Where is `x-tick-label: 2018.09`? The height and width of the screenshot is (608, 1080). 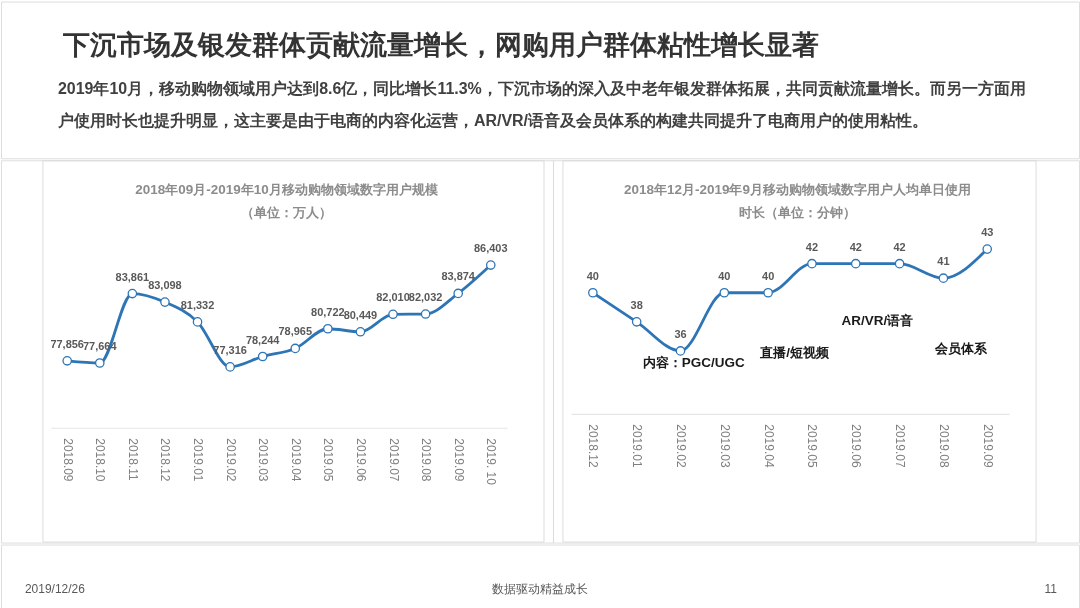
x-tick-label: 2018.09 is located at coordinates (67, 460).